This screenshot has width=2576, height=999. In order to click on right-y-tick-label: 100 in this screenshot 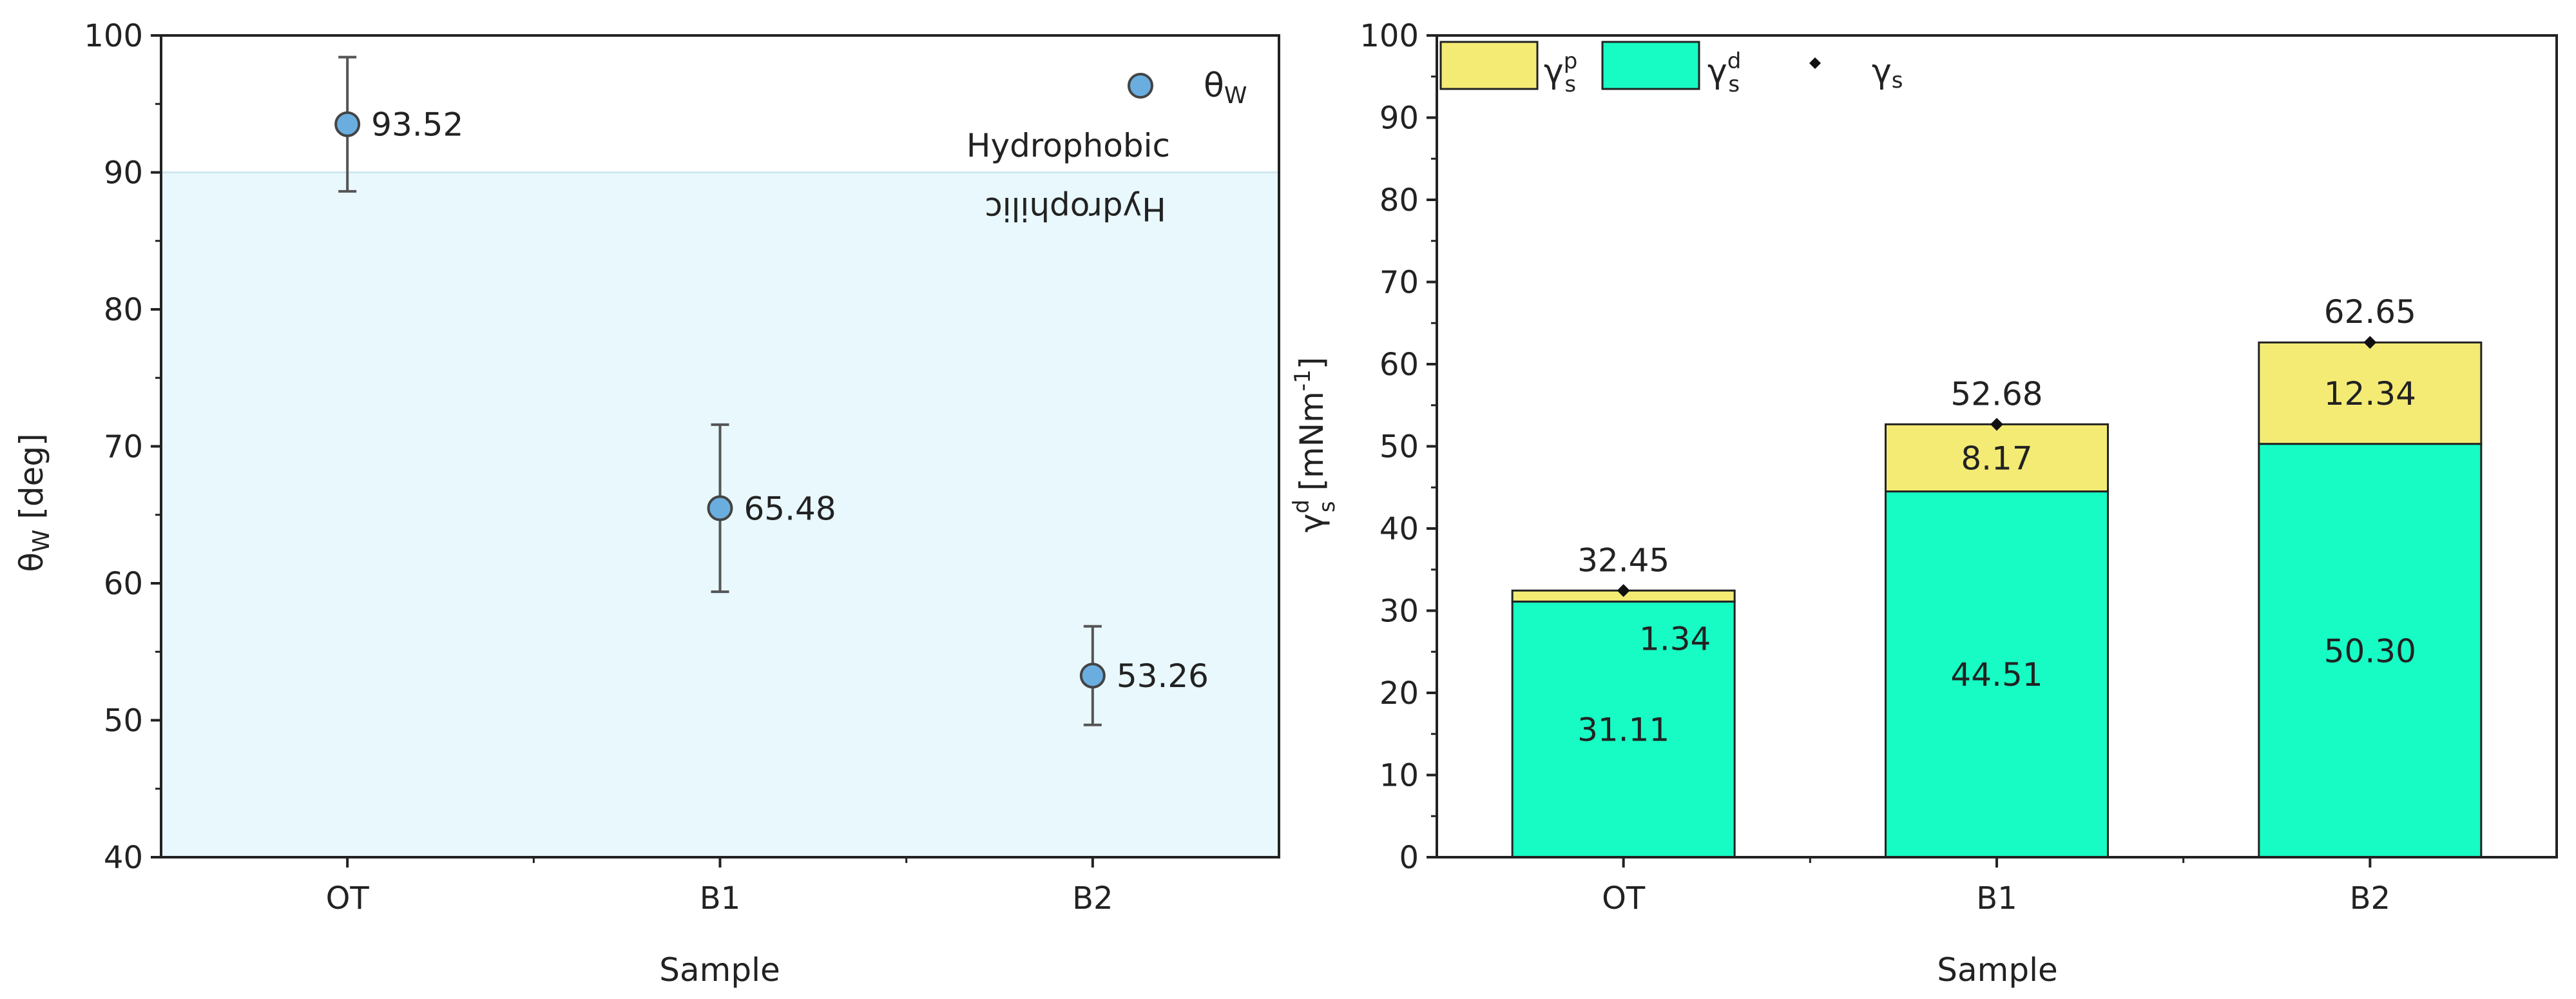, I will do `click(1390, 36)`.